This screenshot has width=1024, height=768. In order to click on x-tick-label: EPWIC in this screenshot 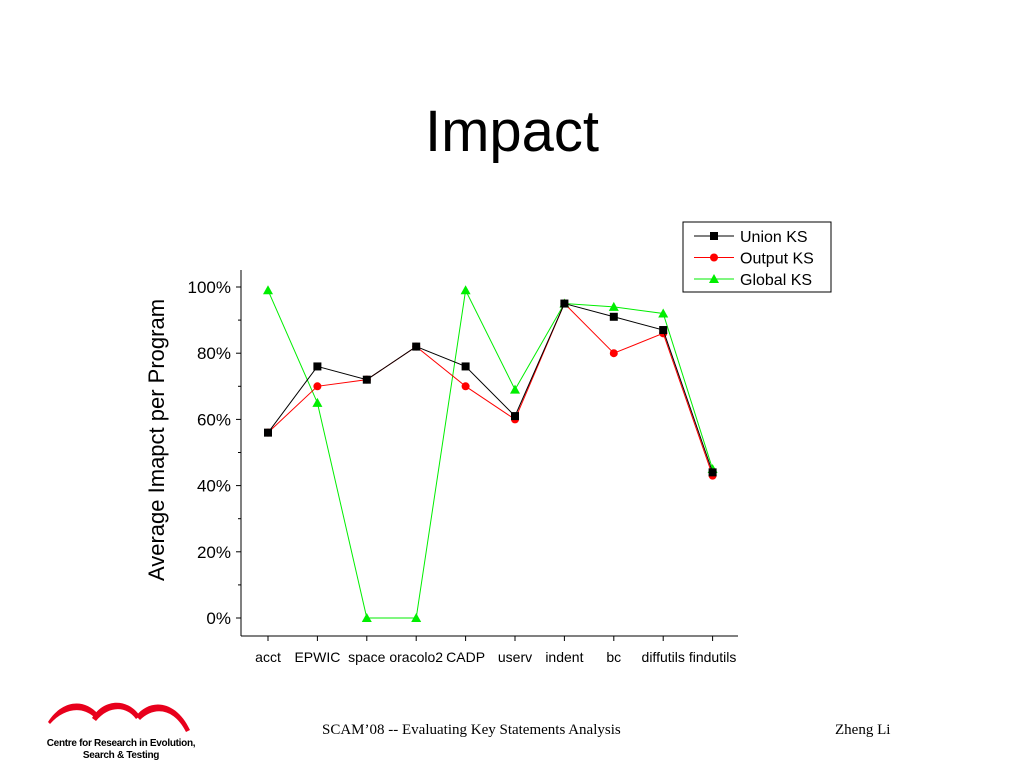, I will do `click(317, 657)`.